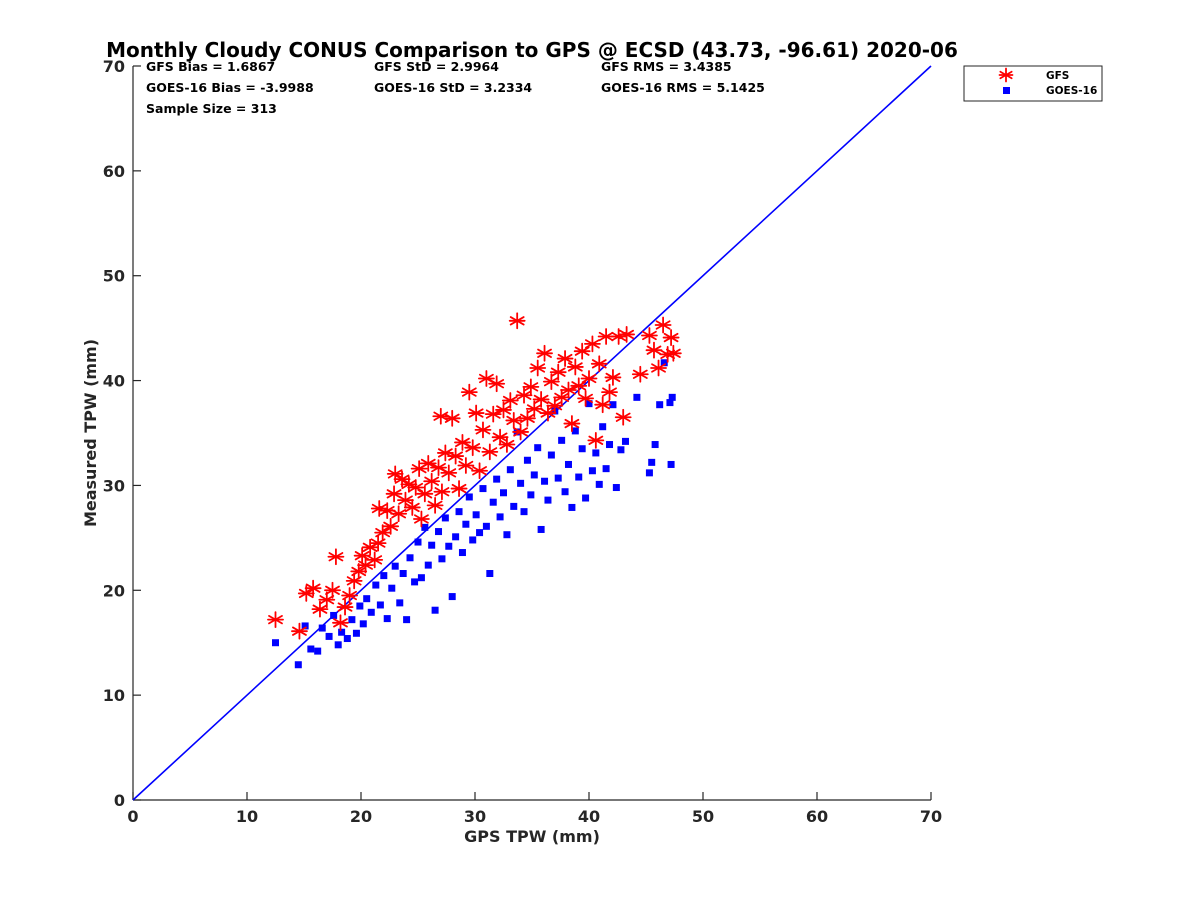 The height and width of the screenshot is (900, 1200). Describe the element at coordinates (1006, 75) in the screenshot. I see `legend-gfs-marker` at that location.